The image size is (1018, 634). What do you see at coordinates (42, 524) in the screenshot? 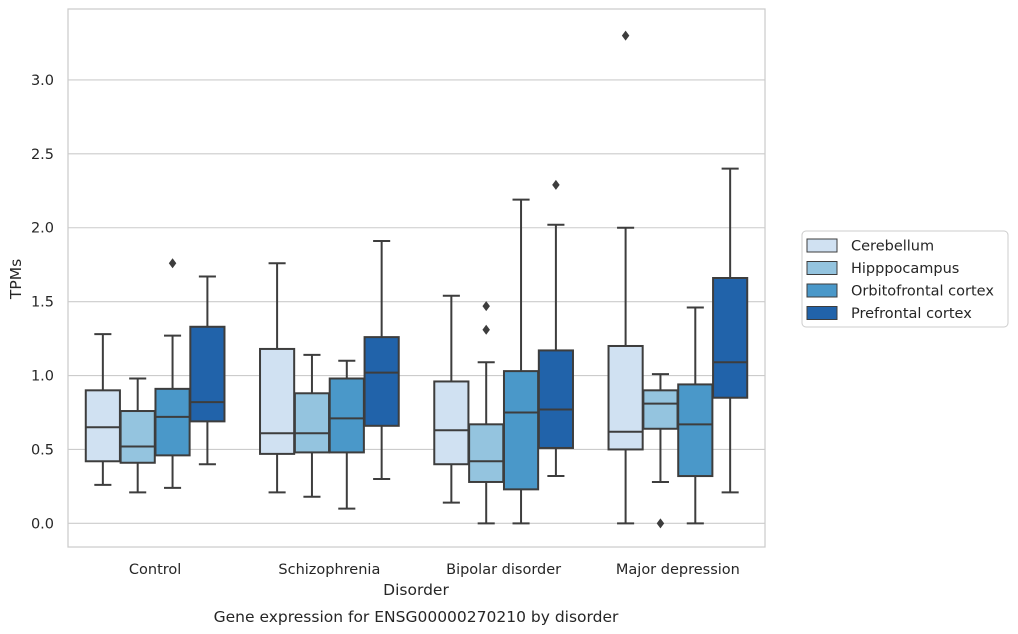
I see `y-tick-label: 0.0` at bounding box center [42, 524].